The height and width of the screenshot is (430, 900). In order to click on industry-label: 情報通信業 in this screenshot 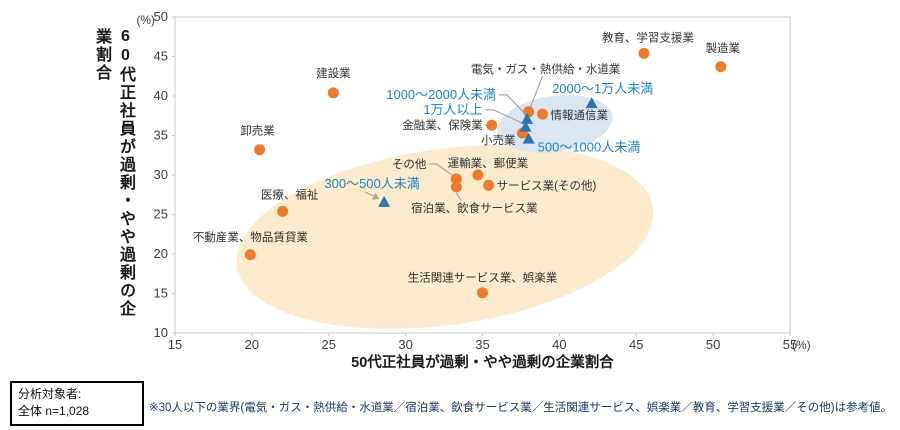, I will do `click(579, 115)`.